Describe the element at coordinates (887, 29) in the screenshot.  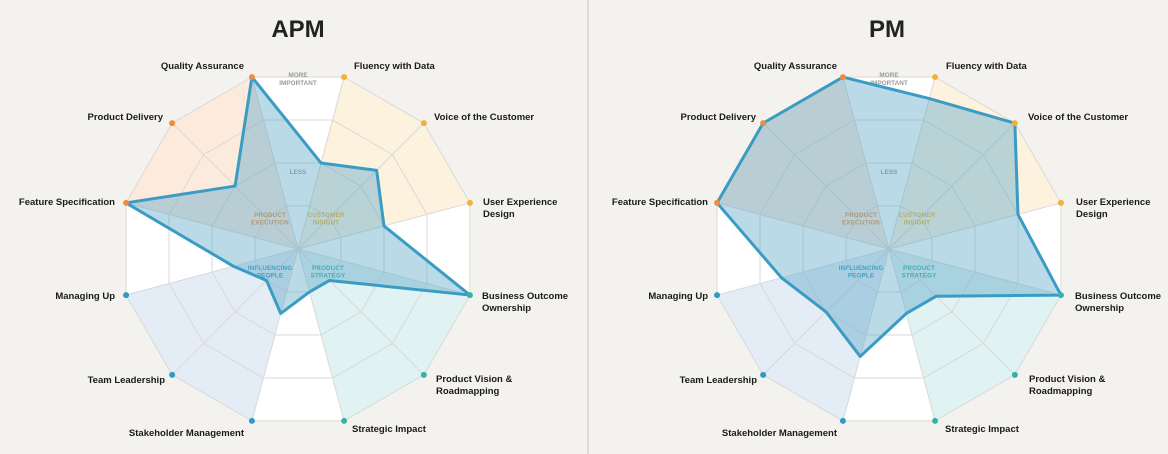
I see `chart-title: PM` at that location.